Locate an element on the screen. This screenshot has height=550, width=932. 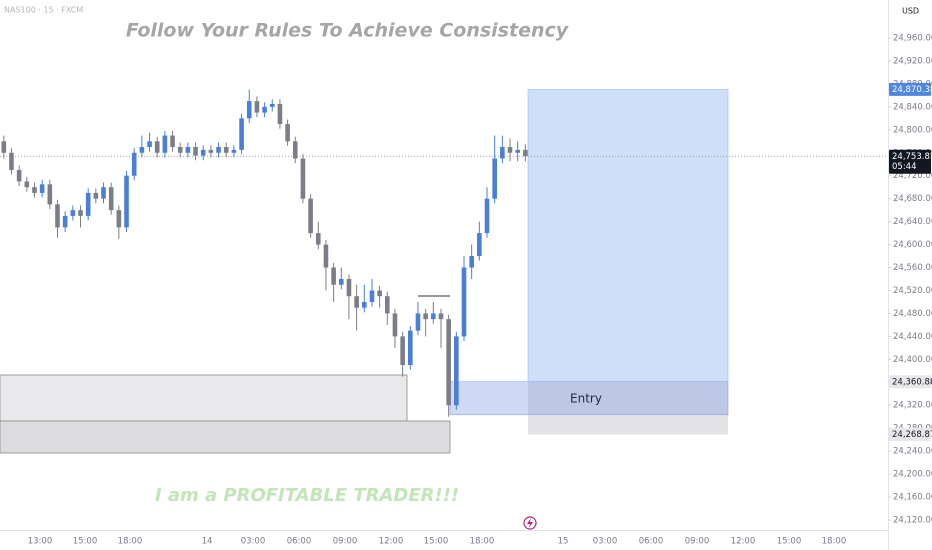
currency: USD is located at coordinates (910, 11).